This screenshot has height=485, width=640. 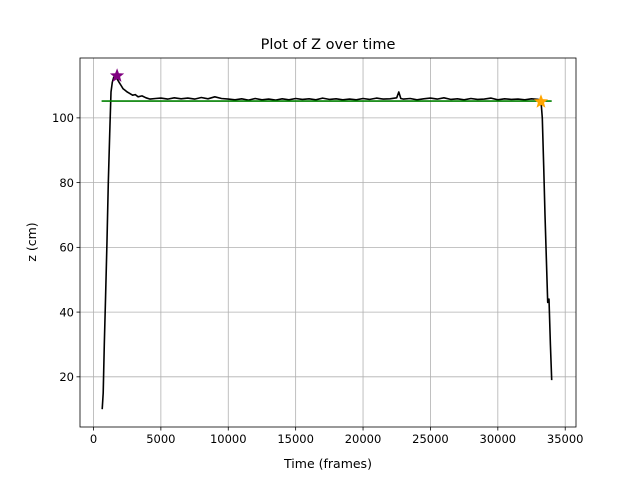 What do you see at coordinates (66, 312) in the screenshot?
I see `y-tick-label: 40` at bounding box center [66, 312].